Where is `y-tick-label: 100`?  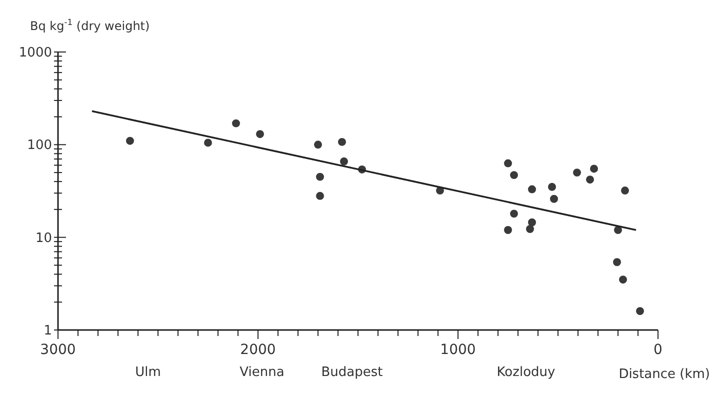
y-tick-label: 100 is located at coordinates (39, 146).